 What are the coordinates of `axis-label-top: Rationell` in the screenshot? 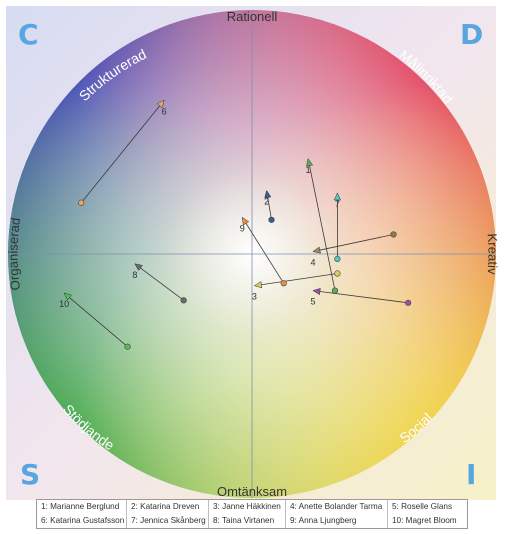 It's located at (252, 16).